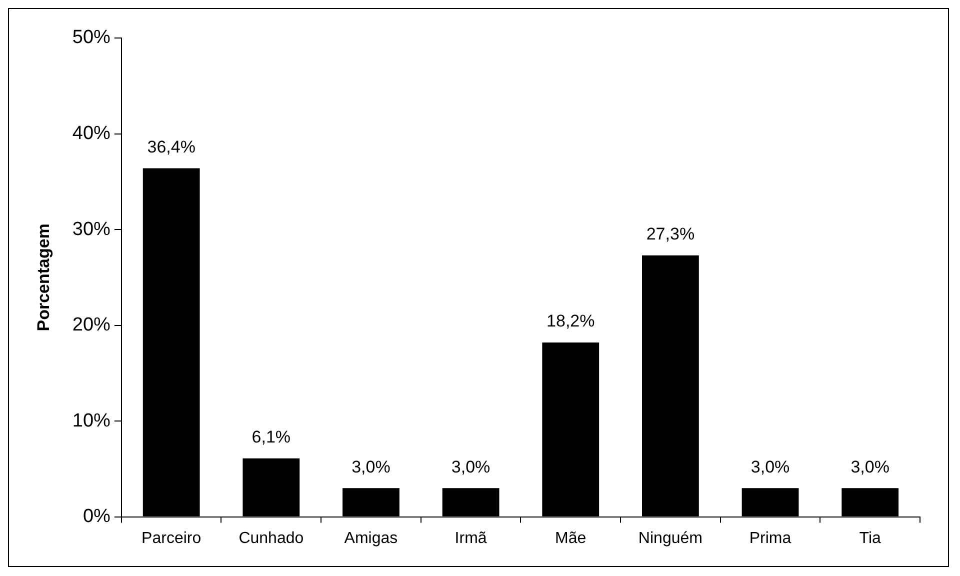  I want to click on data-label: 6,1%, so click(271, 437).